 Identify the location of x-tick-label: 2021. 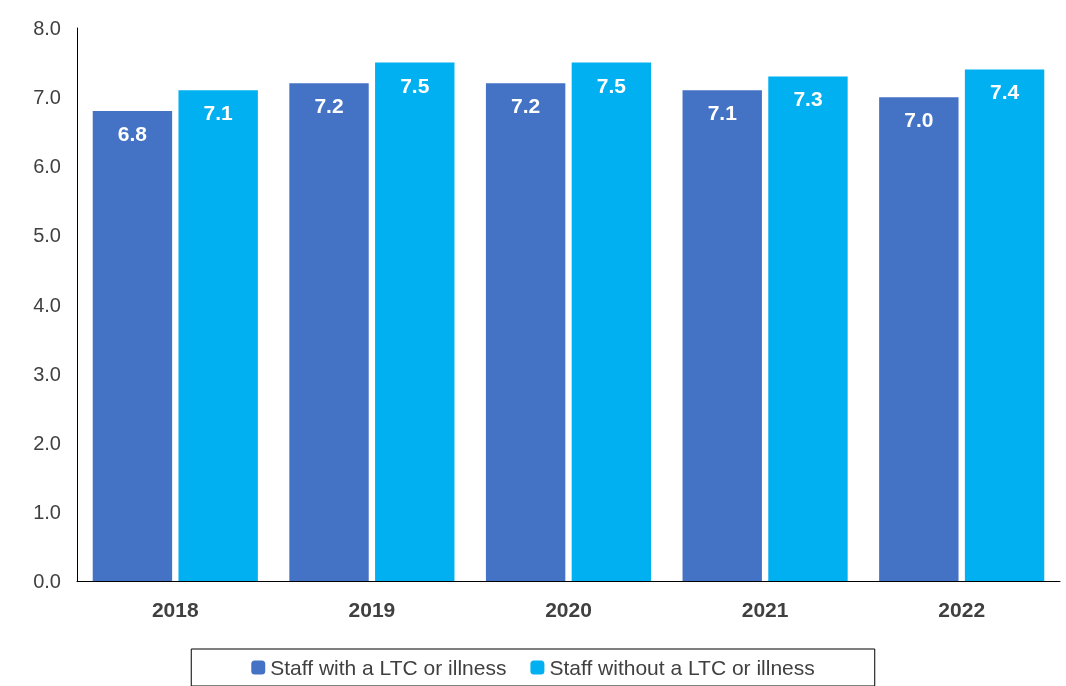
(765, 609).